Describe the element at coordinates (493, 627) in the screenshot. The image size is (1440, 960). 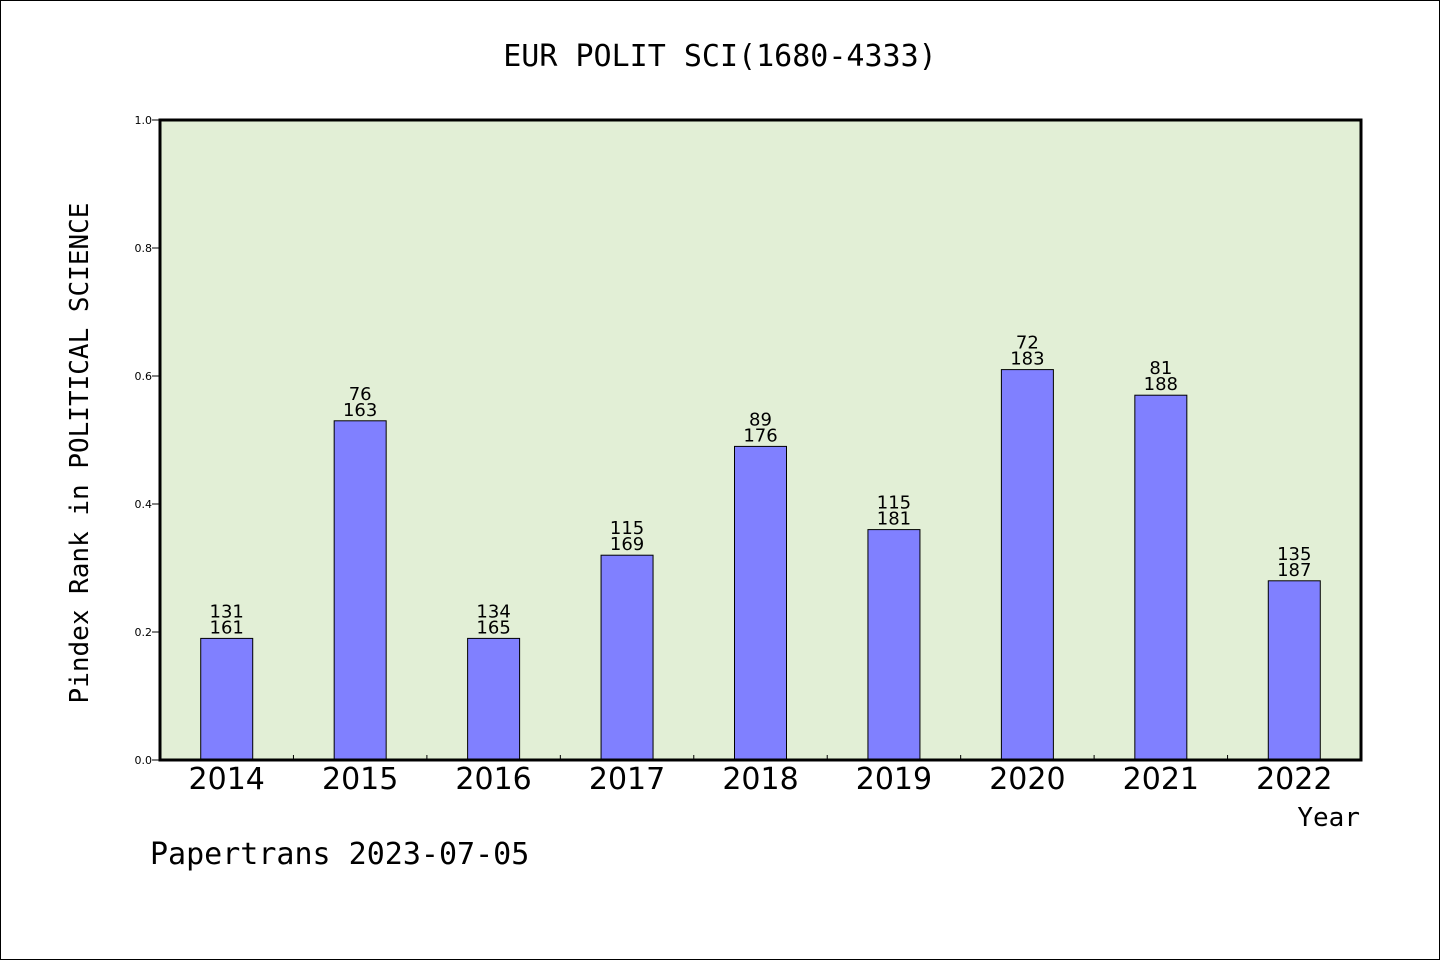
I see `data-label-bottom-2016: 165` at that location.